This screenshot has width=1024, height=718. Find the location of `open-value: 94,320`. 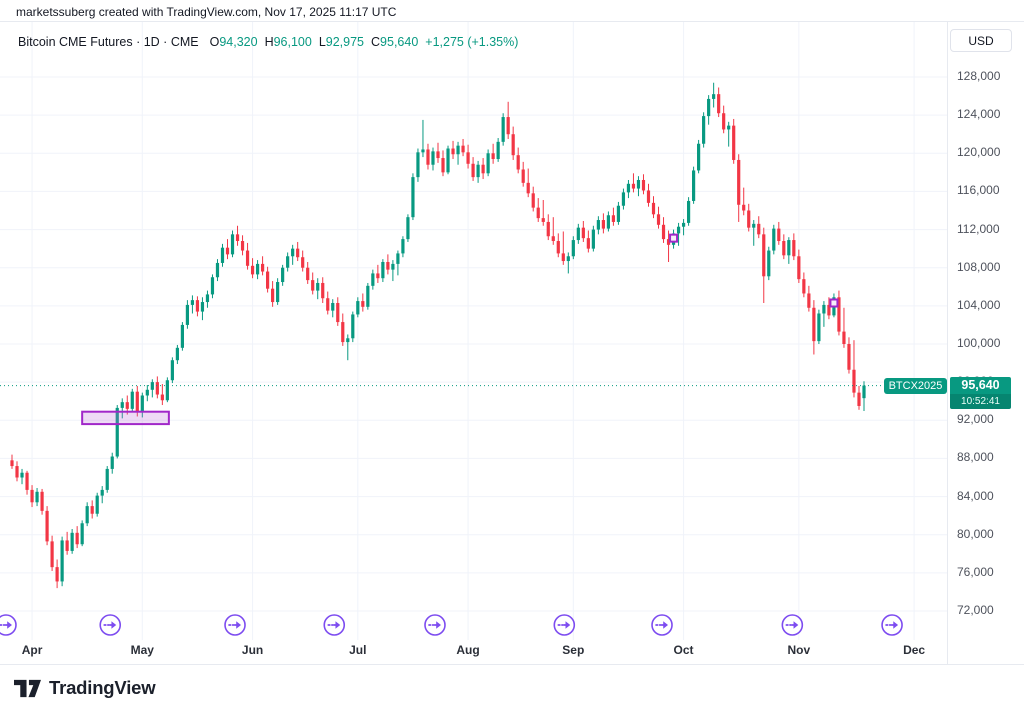

open-value: 94,320 is located at coordinates (238, 42).